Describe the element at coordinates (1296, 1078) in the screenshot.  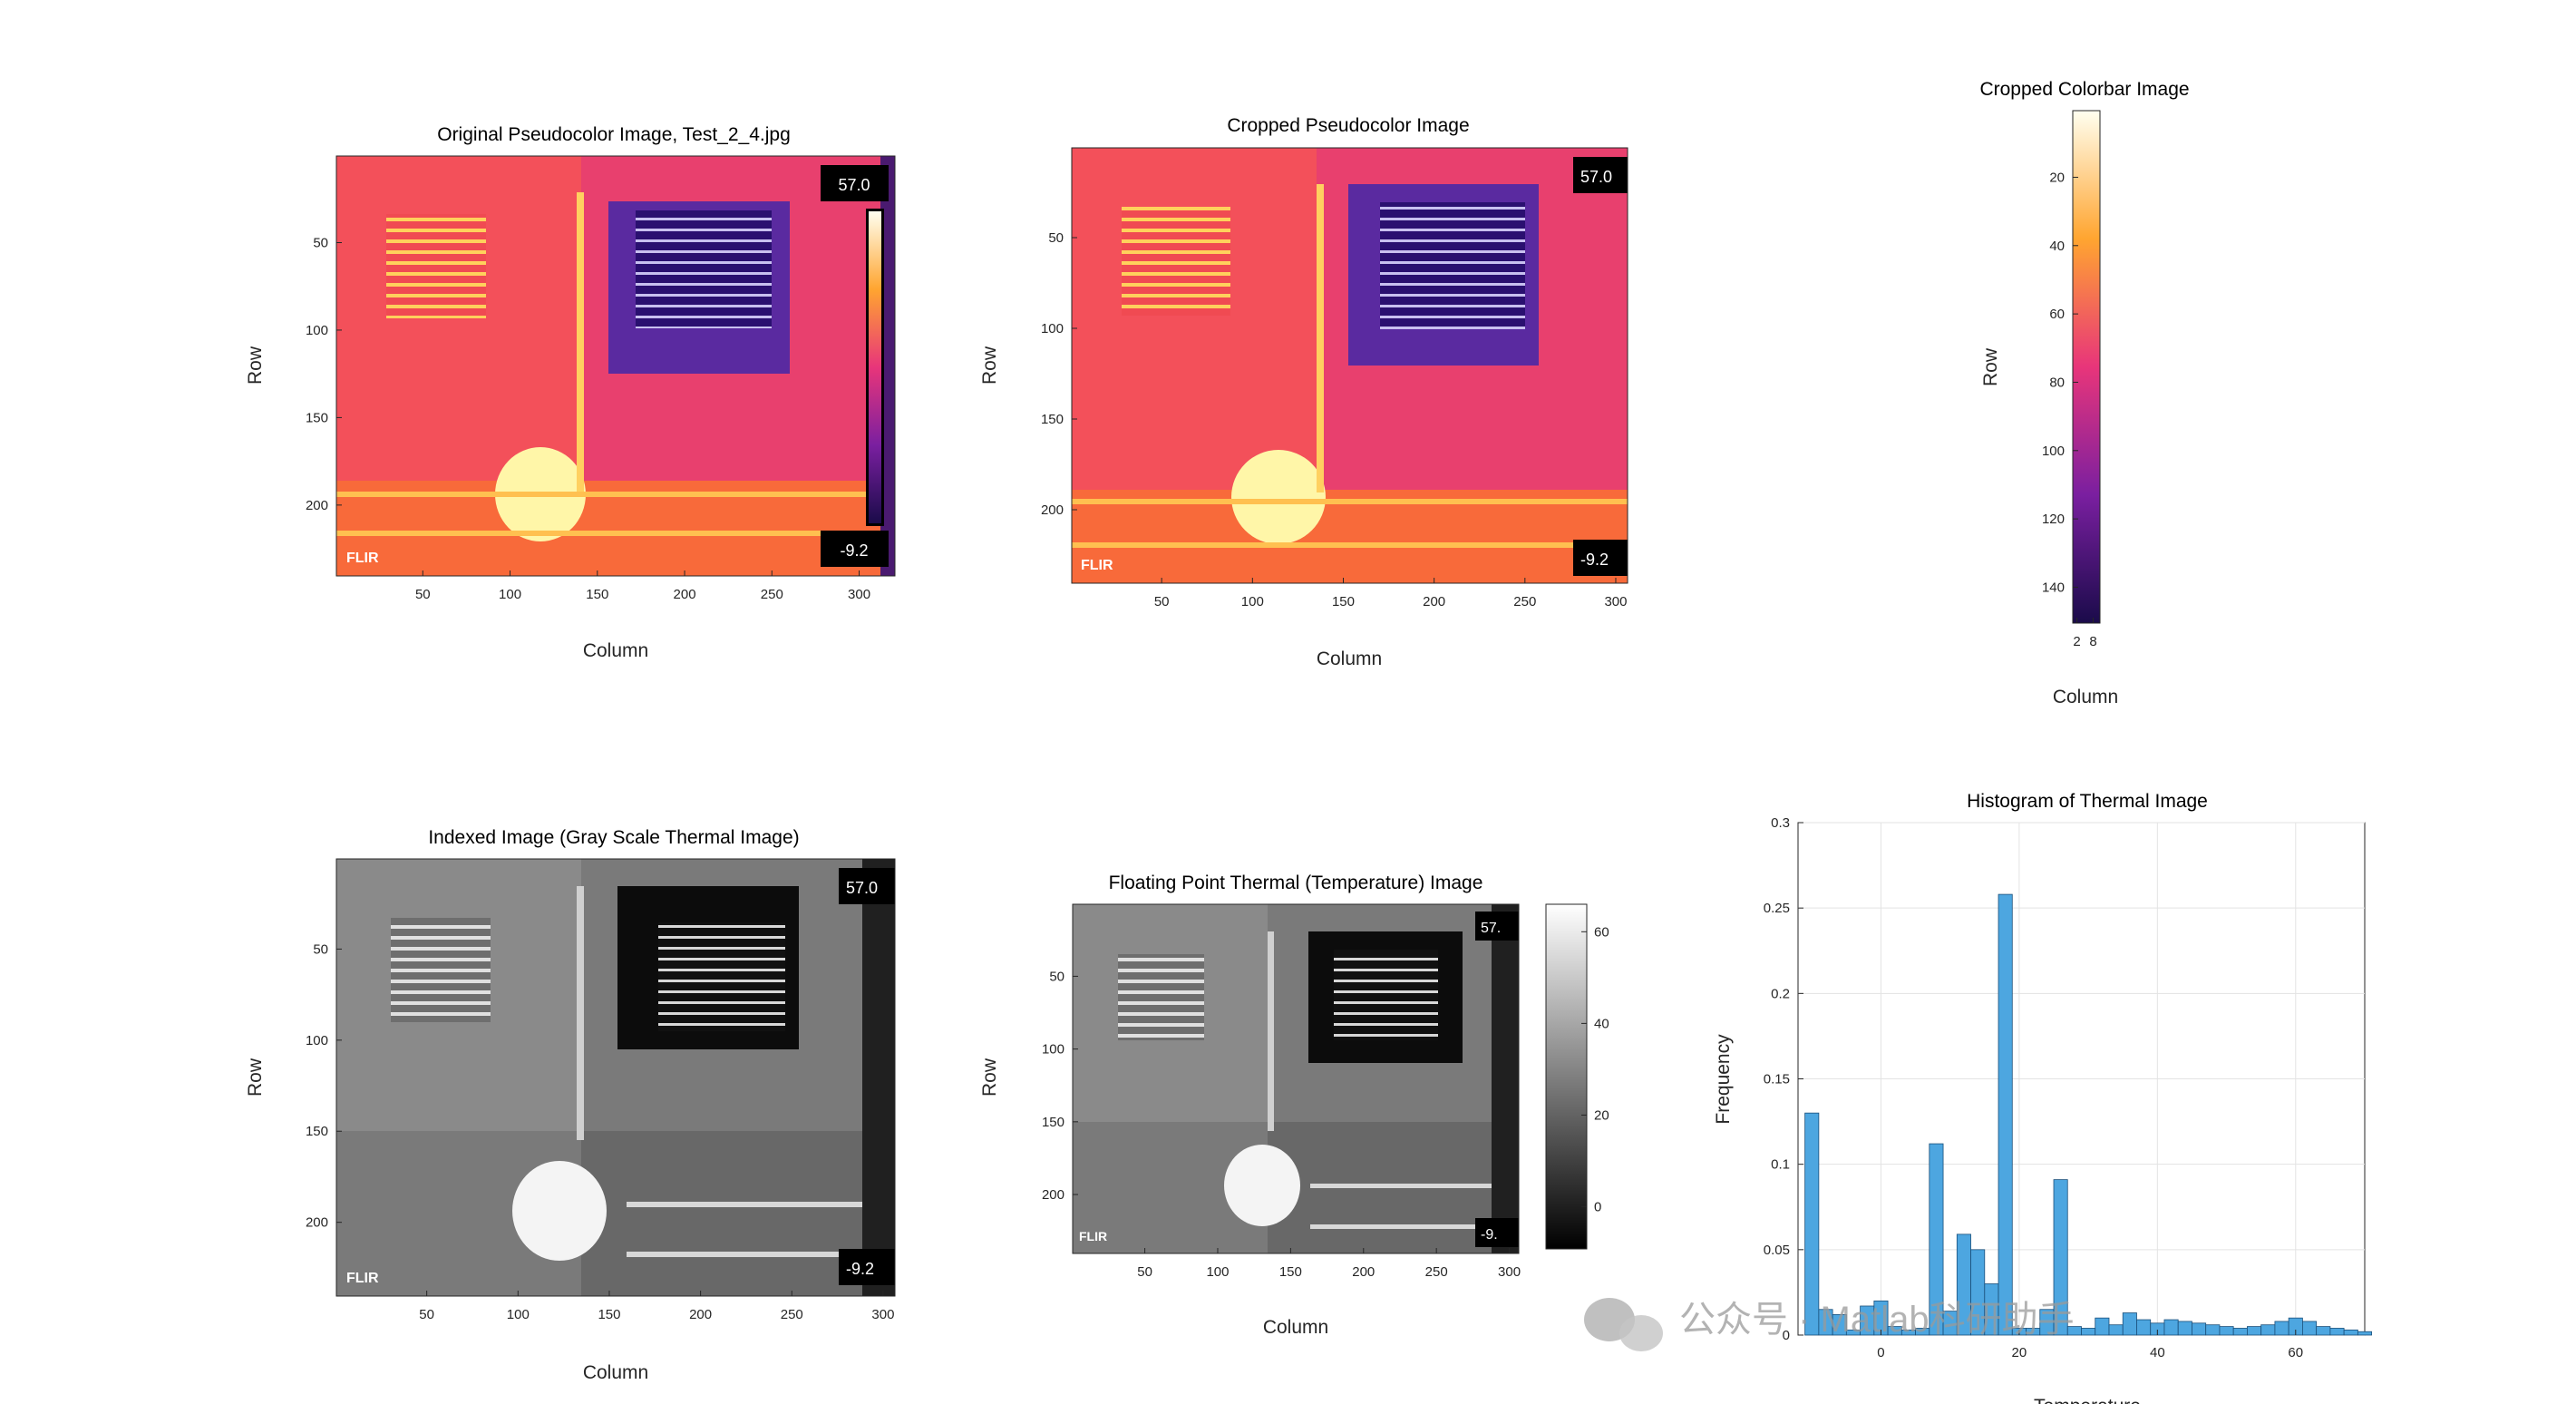
I see `thermal-image-float` at that location.